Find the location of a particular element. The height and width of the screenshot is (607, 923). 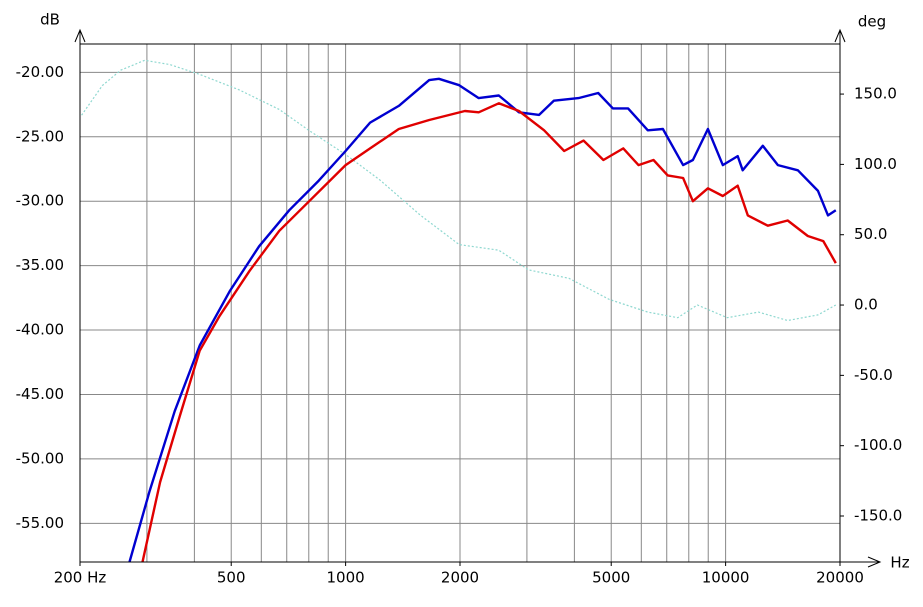

y-tick-label: -30.00 is located at coordinates (40, 201).